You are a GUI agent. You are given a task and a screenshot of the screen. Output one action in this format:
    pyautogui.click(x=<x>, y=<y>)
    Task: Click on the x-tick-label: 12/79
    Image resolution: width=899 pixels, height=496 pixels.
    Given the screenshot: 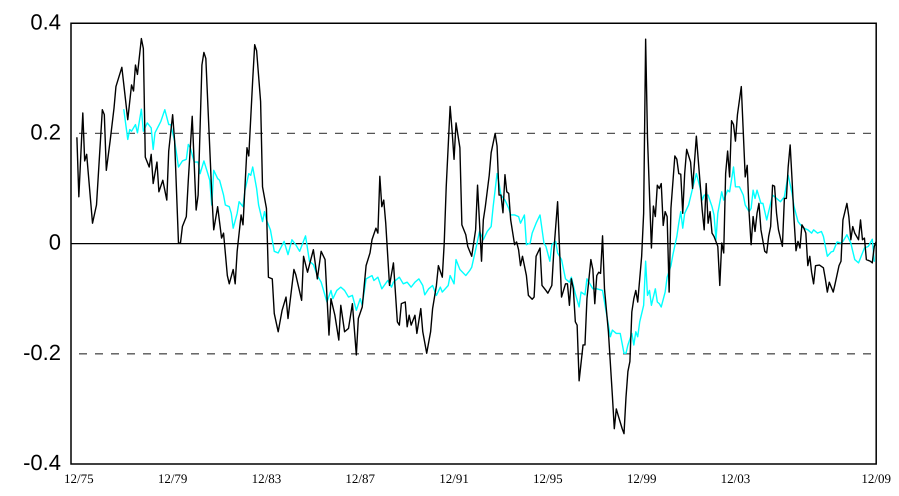 What is the action you would take?
    pyautogui.click(x=173, y=478)
    